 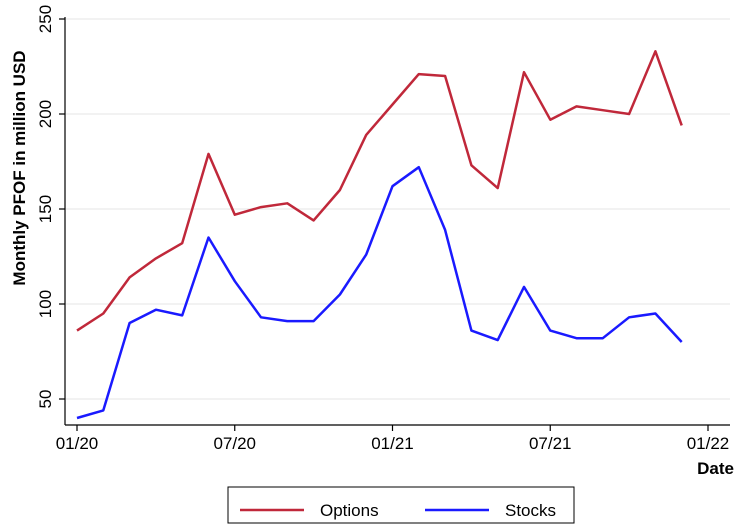 I want to click on y-tick-label: 250, so click(x=45, y=19).